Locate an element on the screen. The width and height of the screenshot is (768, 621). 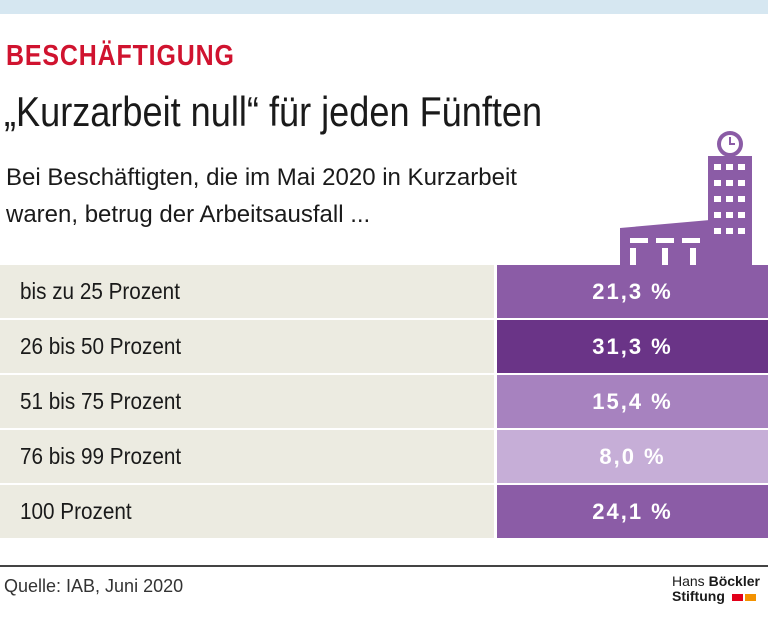
source: Quelle: IAB, Juni 2020 is located at coordinates (94, 586).